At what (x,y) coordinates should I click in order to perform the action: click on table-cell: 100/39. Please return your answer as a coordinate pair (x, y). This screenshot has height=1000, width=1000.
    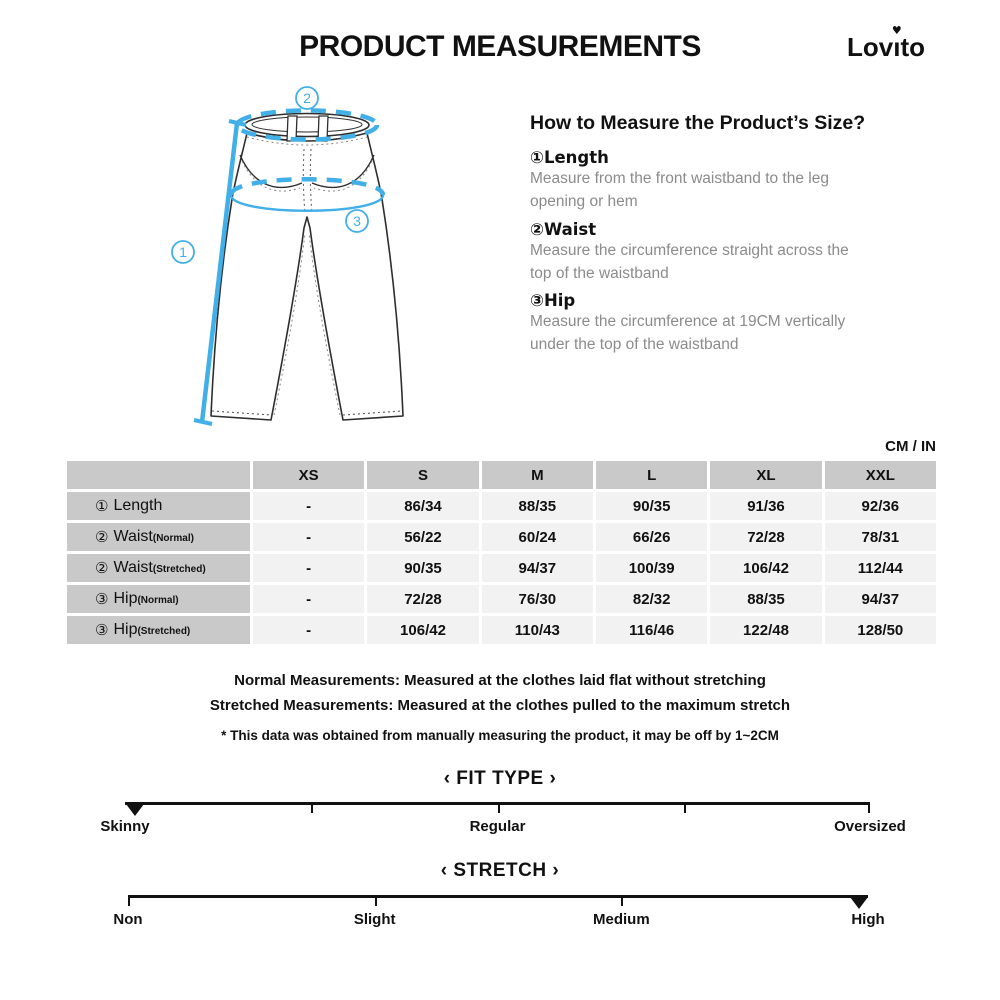
    Looking at the image, I should click on (652, 568).